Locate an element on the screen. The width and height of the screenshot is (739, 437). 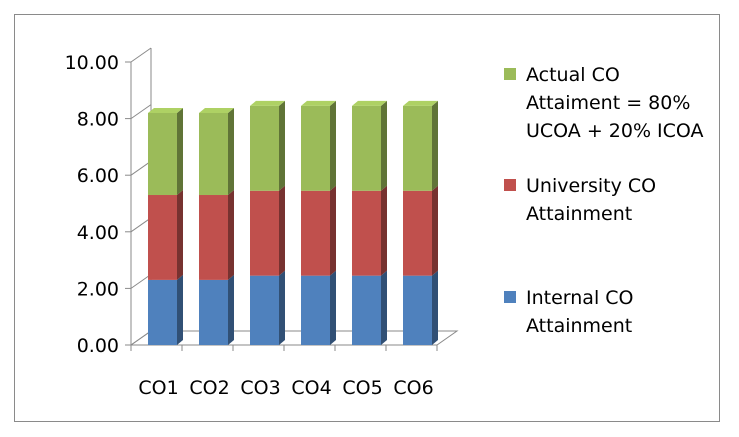
y-tick-label: 2.00 is located at coordinates (98, 289).